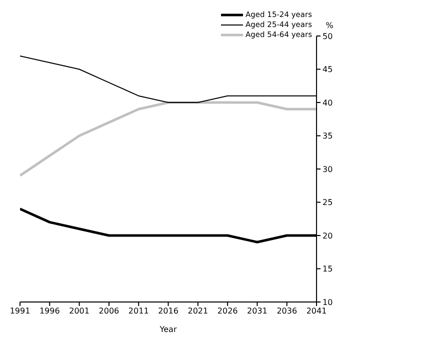 Image resolution: width=442 pixels, height=340 pixels. What do you see at coordinates (257, 311) in the screenshot?
I see `x-tick-label: 2031` at bounding box center [257, 311].